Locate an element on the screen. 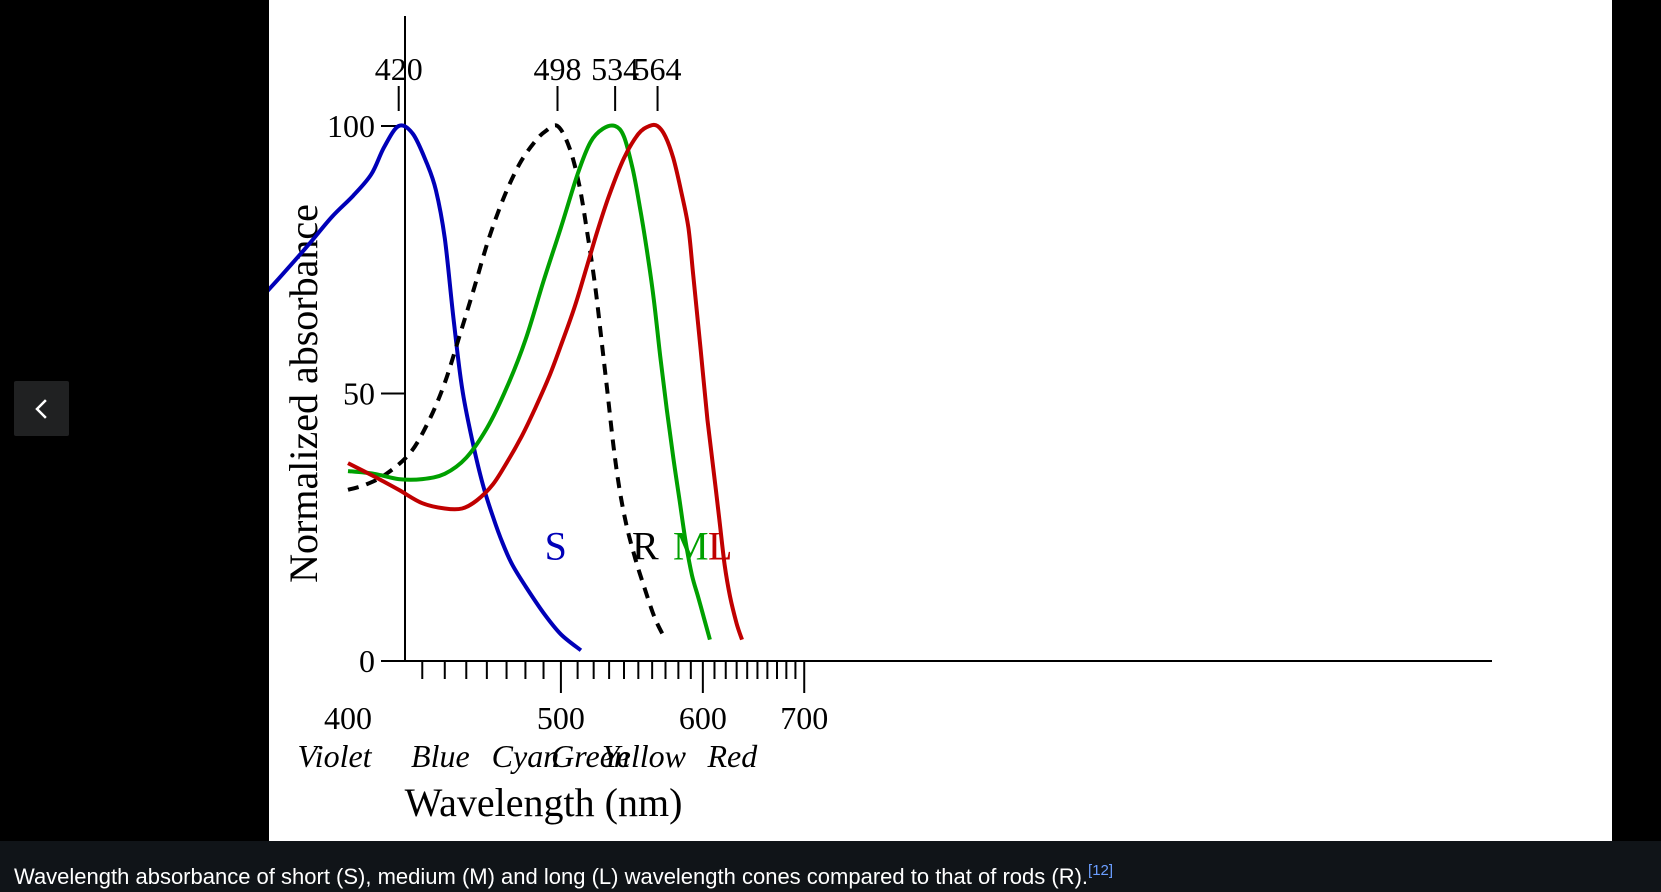  reference-link: [12] is located at coordinates (1101, 870).